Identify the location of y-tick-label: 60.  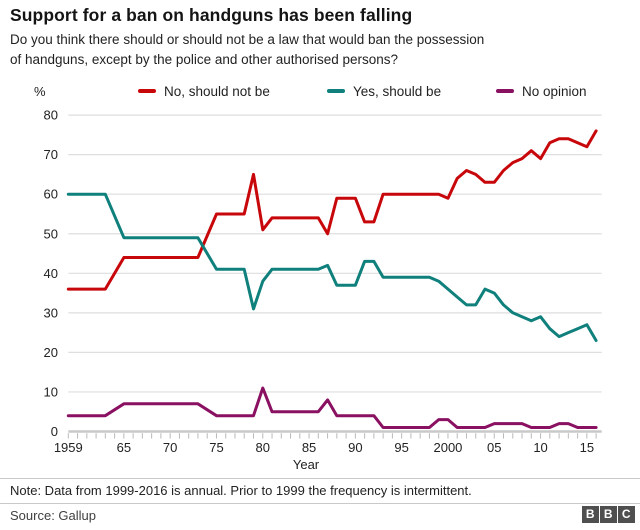
(51, 194).